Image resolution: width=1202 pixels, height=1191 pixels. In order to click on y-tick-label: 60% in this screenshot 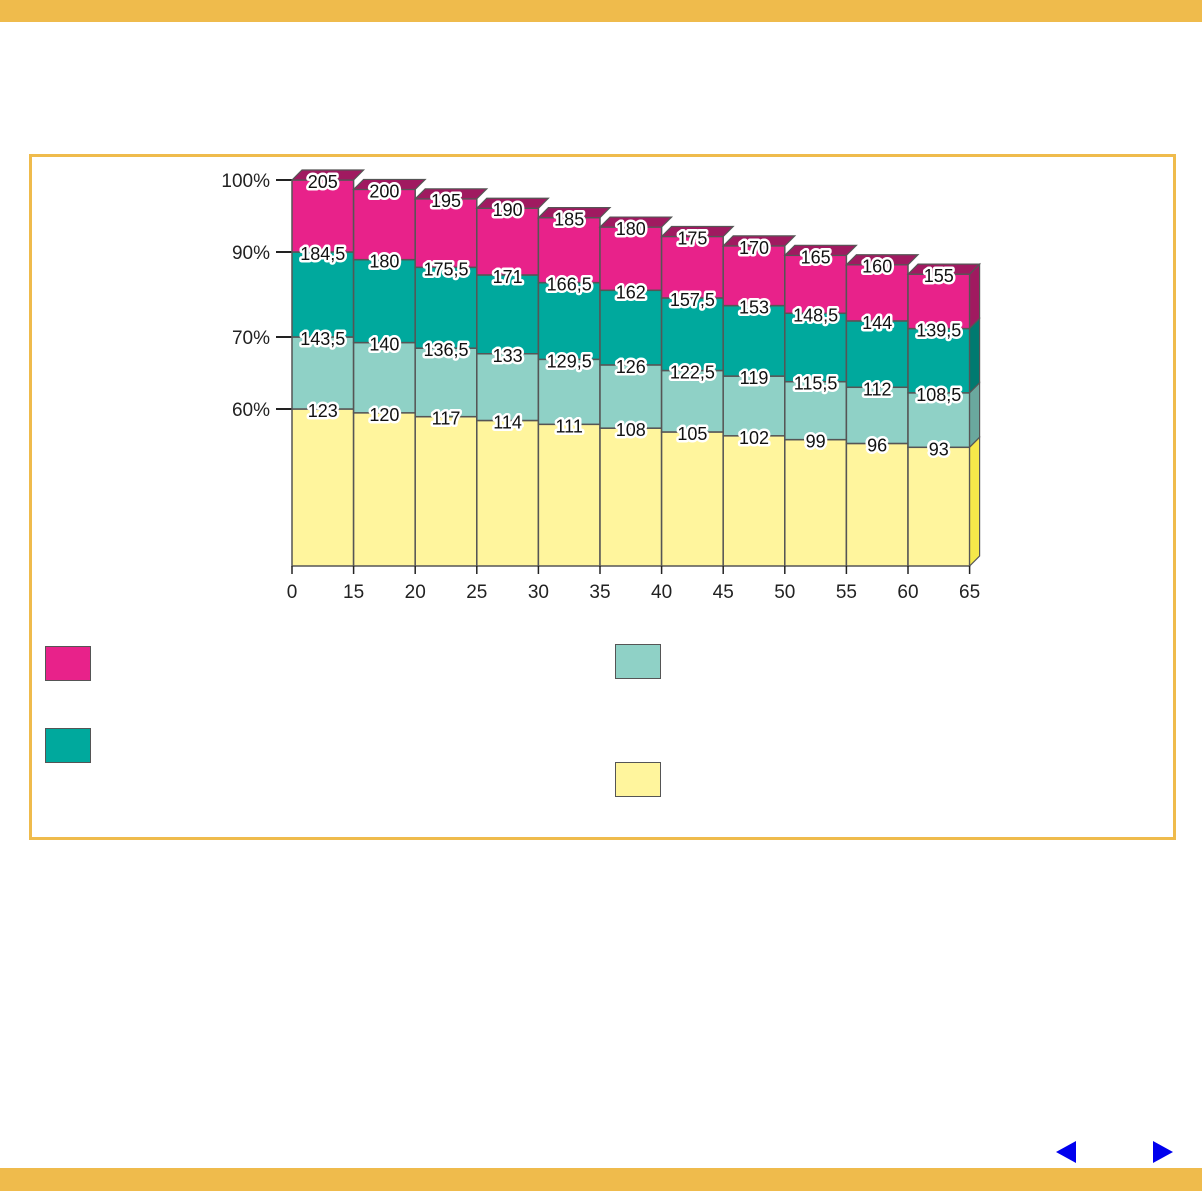, I will do `click(251, 410)`.